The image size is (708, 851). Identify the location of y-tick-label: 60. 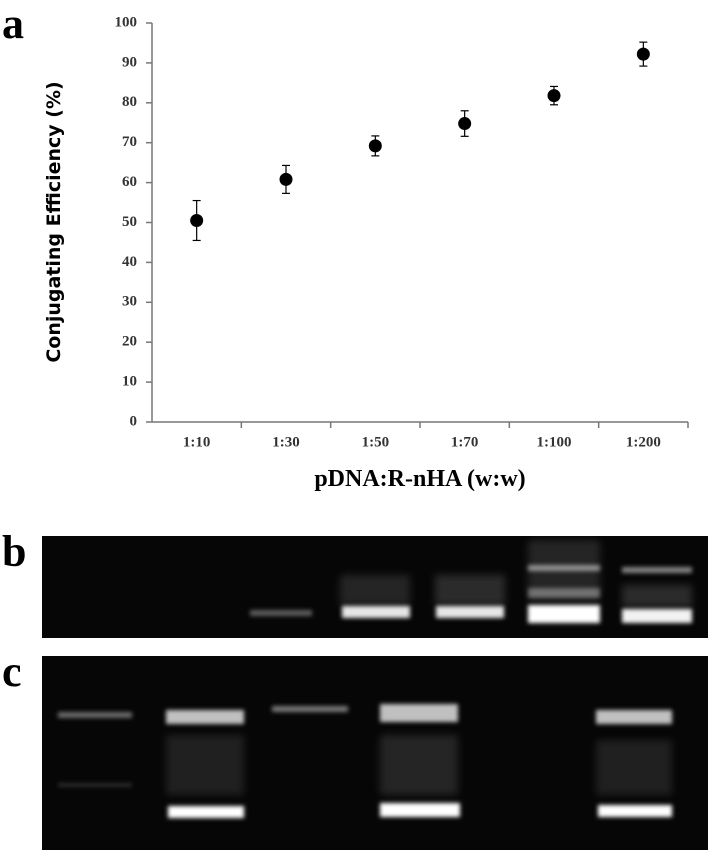
(129, 182).